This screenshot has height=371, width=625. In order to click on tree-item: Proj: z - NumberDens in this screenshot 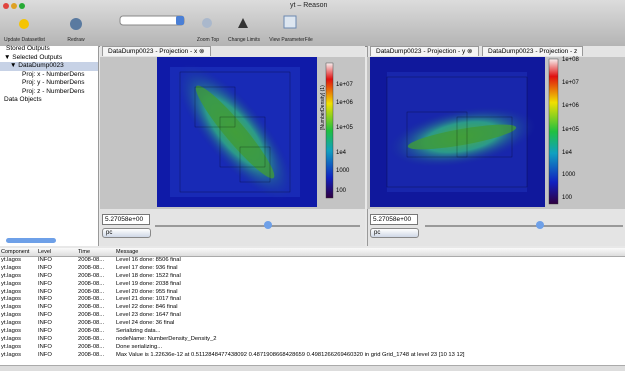, I will do `click(49, 92)`.